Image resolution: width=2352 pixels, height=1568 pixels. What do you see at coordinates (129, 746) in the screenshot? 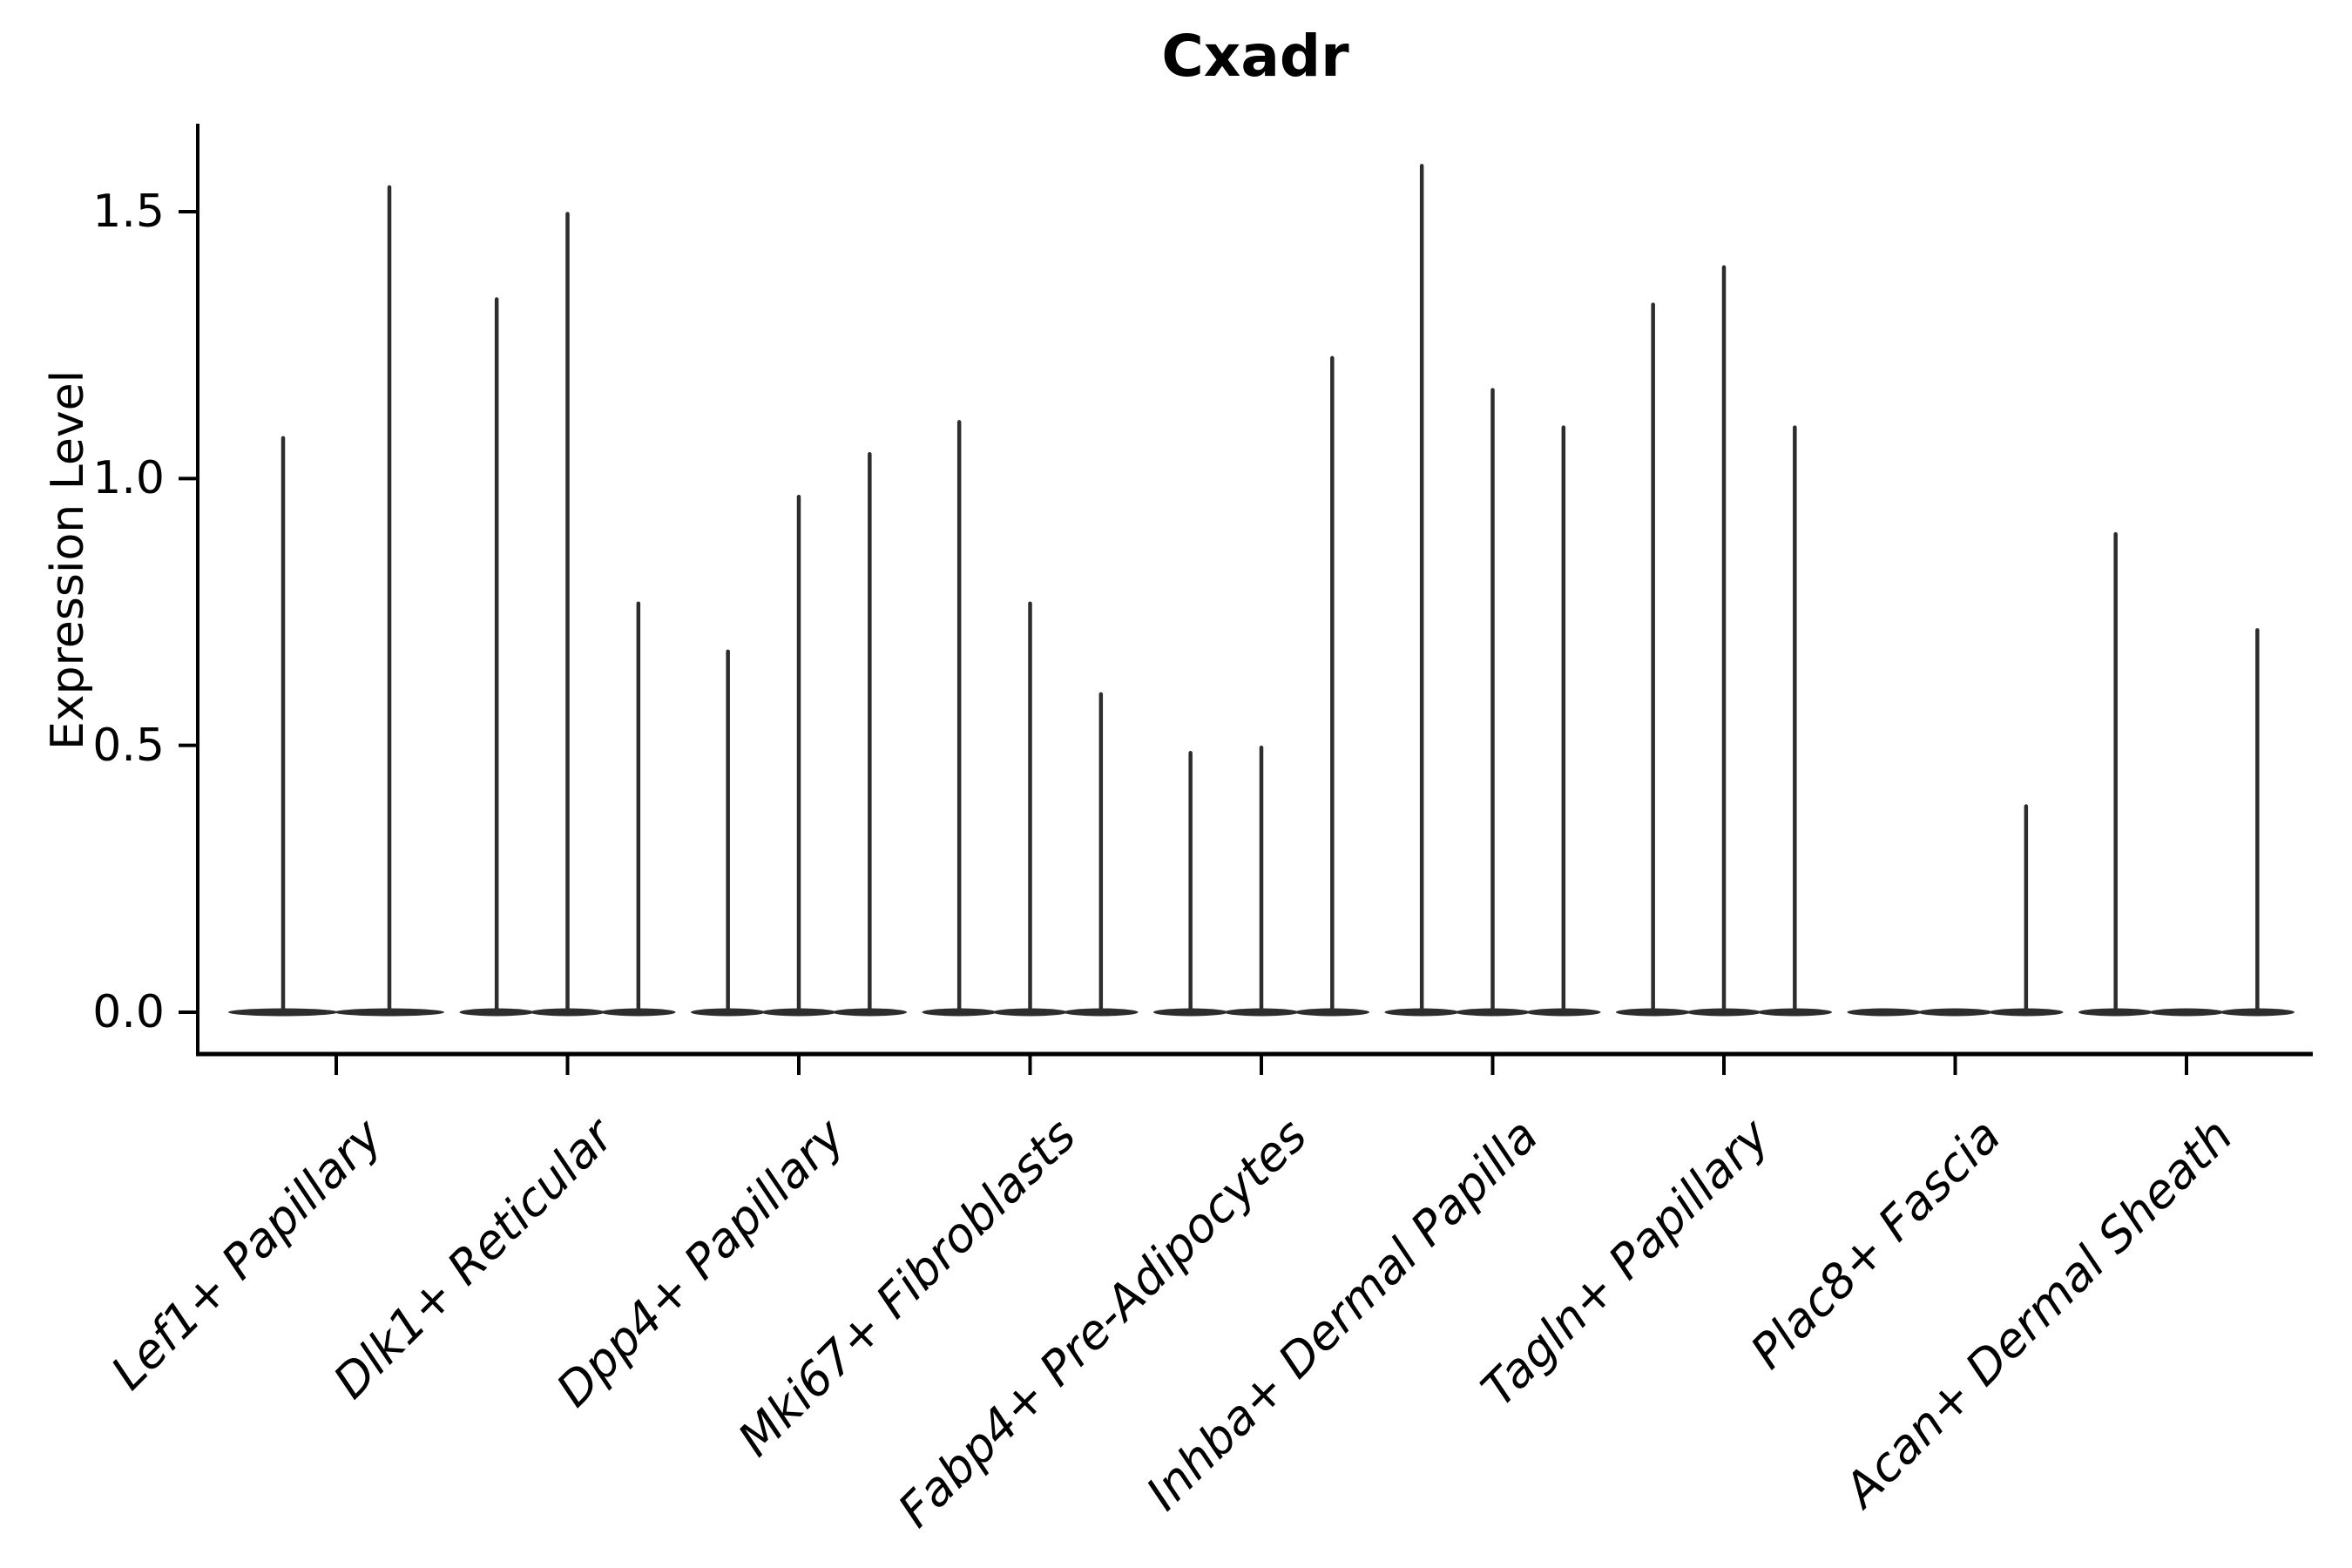
I see `y-tick-label: 0.5` at bounding box center [129, 746].